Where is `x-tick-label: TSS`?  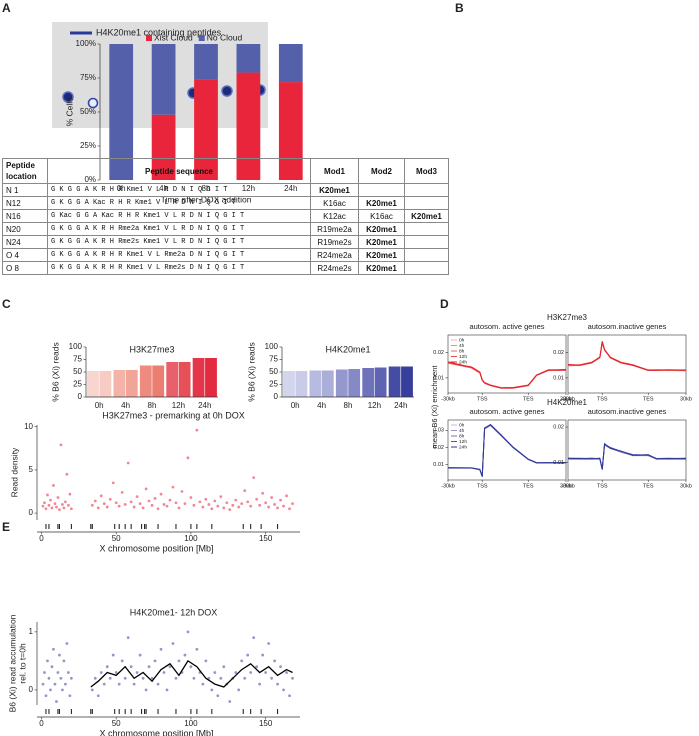 x-tick-label: TSS is located at coordinates (602, 399).